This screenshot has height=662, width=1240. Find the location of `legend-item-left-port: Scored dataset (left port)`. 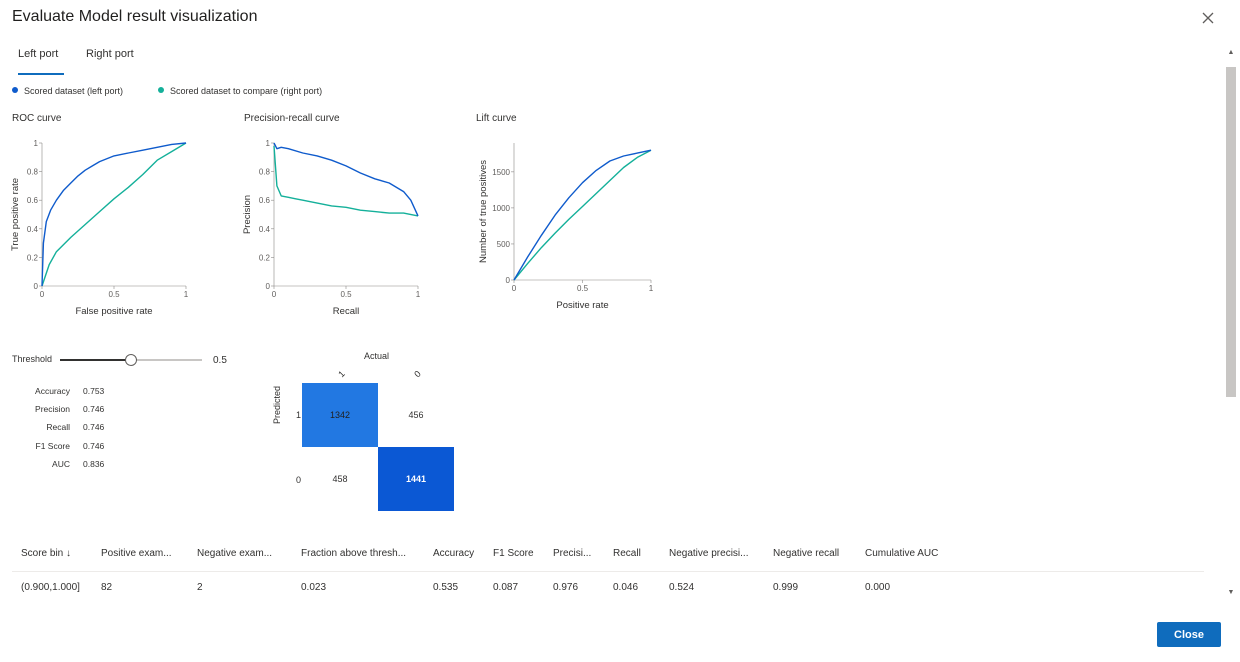

legend-item-left-port: Scored dataset (left port) is located at coordinates (67, 91).